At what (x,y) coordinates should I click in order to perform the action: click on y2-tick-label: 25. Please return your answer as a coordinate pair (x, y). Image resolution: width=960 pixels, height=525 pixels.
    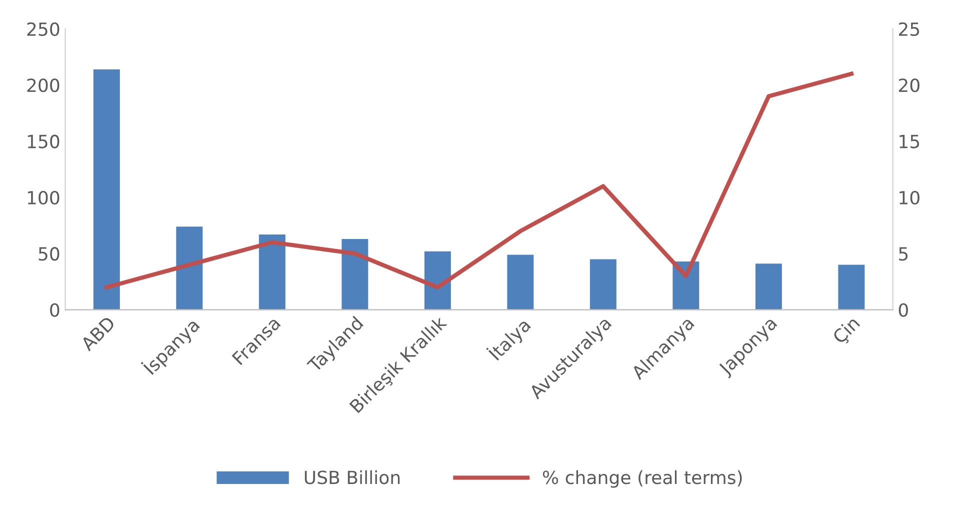
    Looking at the image, I should click on (909, 29).